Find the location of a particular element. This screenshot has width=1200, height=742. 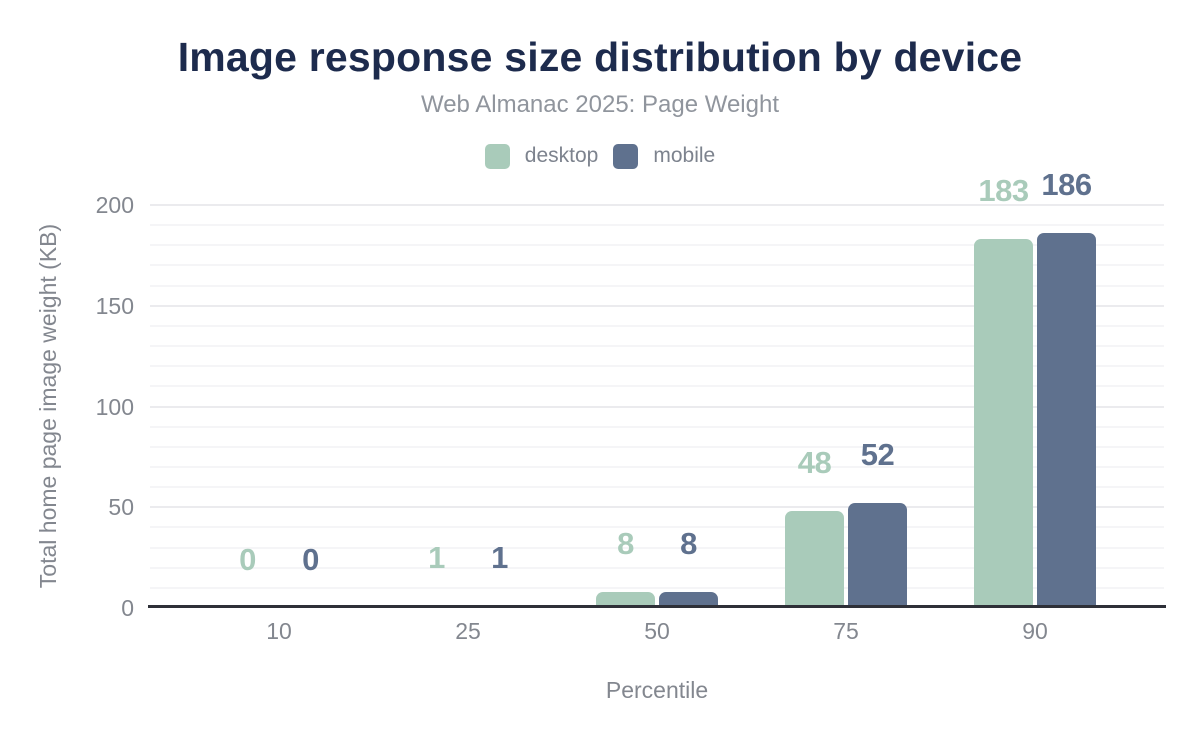

page-subtitle: Web Almanac 2025: Page Weight is located at coordinates (599, 104).